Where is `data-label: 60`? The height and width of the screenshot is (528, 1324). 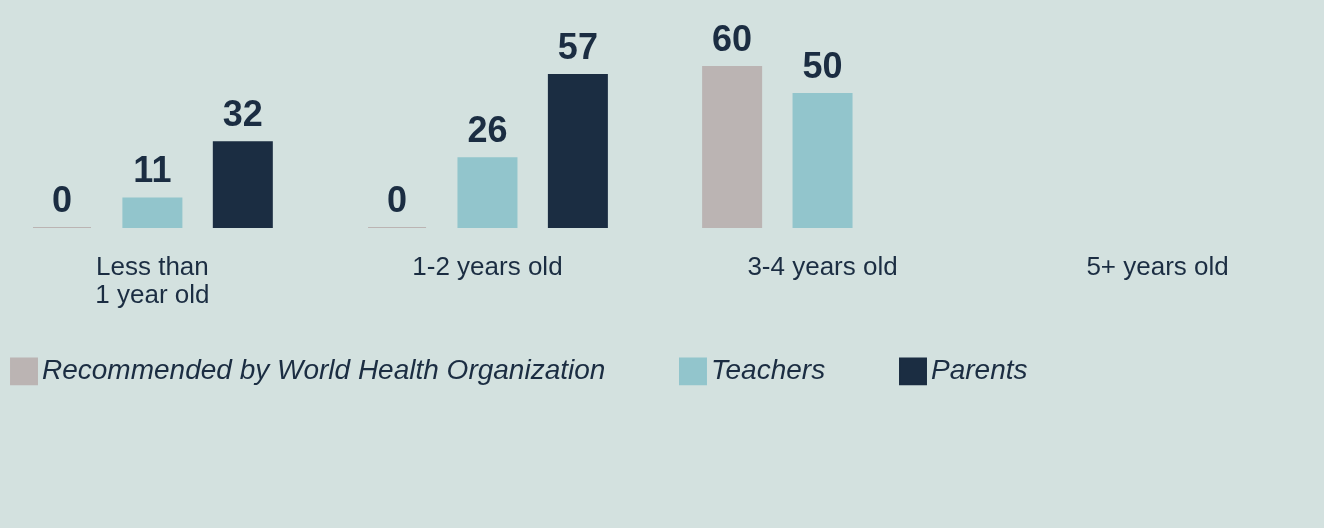 data-label: 60 is located at coordinates (732, 39).